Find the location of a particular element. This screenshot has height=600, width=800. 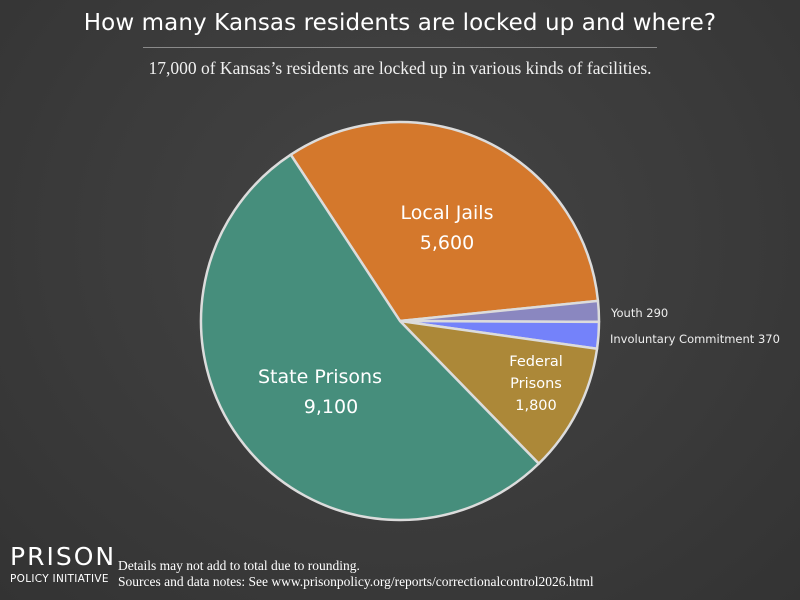

label-state-prisons-name: State Prisons is located at coordinates (320, 377).